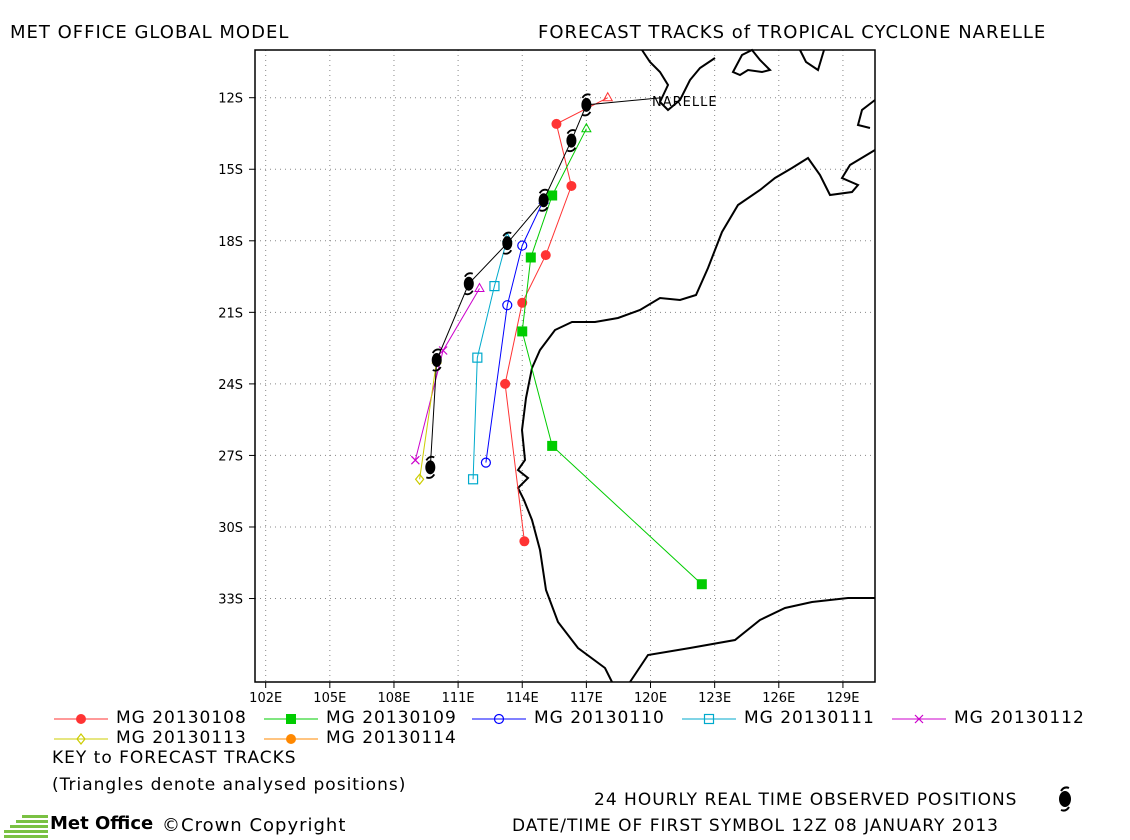  What do you see at coordinates (458, 698) in the screenshot?
I see `lon-tick-label: 111E` at bounding box center [458, 698].